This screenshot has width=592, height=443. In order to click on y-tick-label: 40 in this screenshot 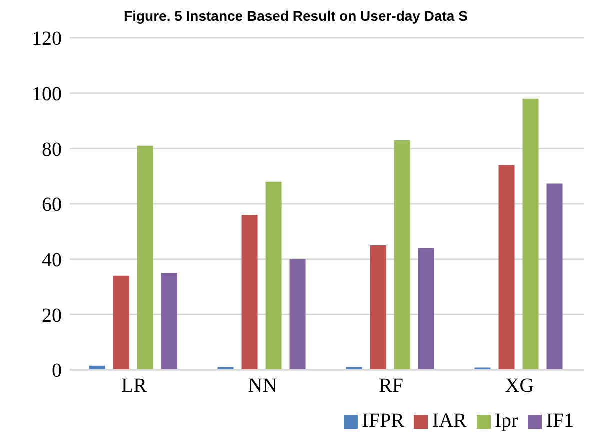, I will do `click(52, 260)`.